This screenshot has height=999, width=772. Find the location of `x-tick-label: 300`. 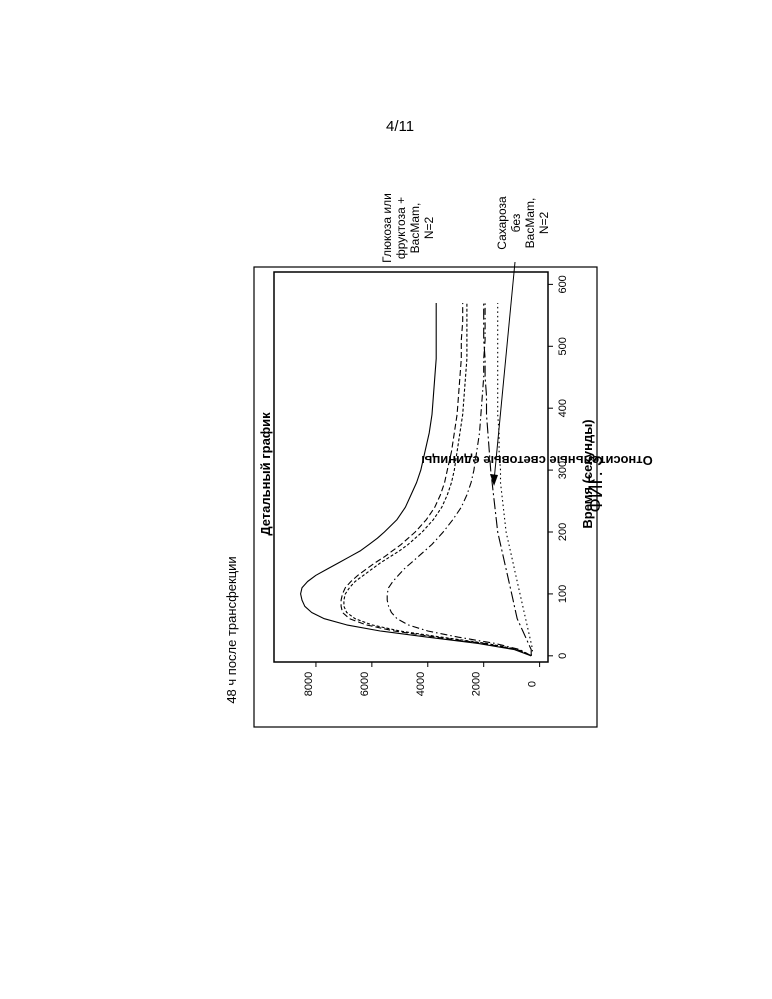

x-tick-label: 300 is located at coordinates (563, 470).